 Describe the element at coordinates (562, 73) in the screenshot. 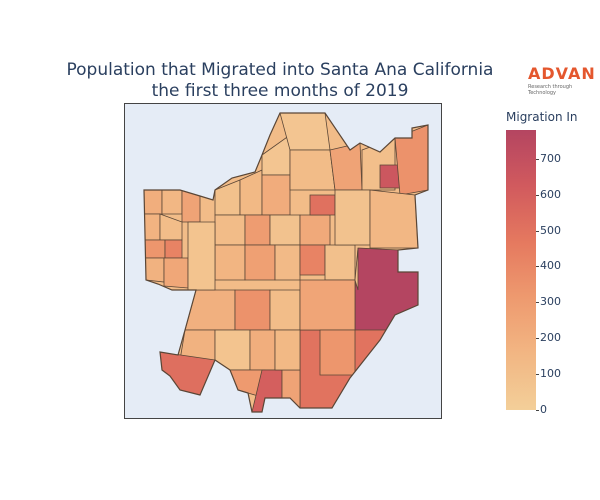

I see `logo-wordmark: ADVAN` at that location.